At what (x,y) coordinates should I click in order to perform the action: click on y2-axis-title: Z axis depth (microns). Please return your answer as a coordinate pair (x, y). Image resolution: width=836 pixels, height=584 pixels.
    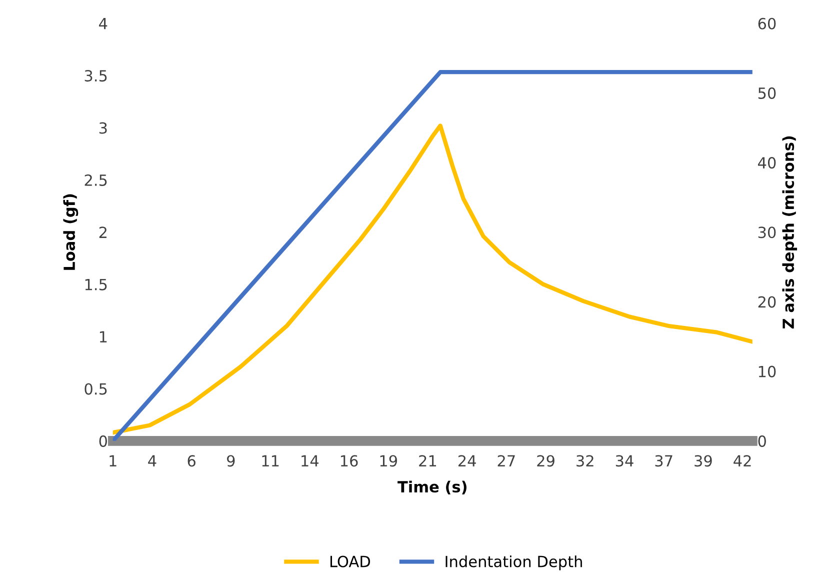
    Looking at the image, I should click on (790, 232).